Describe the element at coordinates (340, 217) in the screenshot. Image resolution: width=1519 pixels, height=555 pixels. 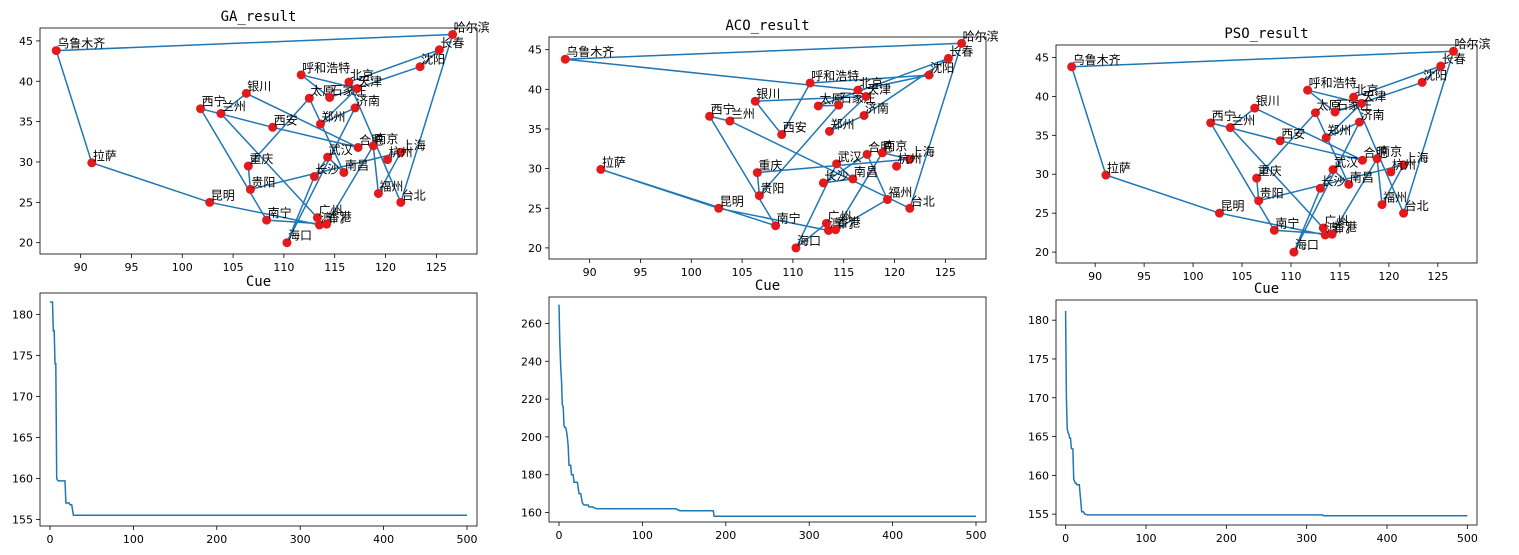
I see `city-label: 香港` at that location.